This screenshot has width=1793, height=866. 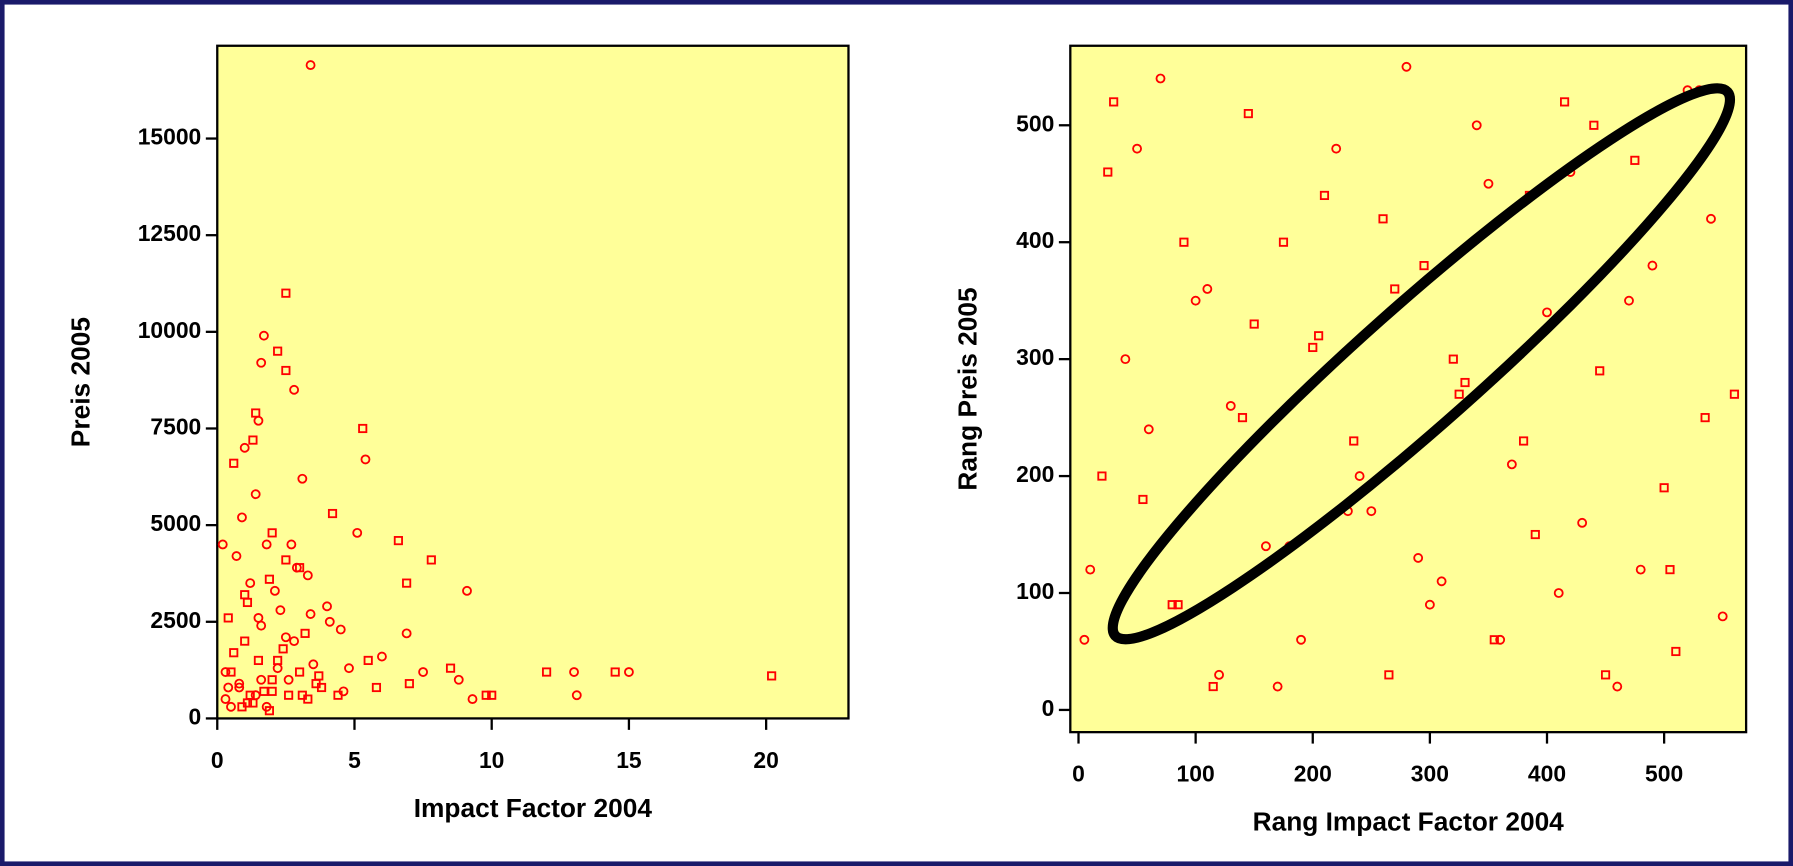 I want to click on x-axis-title: Impact Factor 2004, so click(x=533, y=808).